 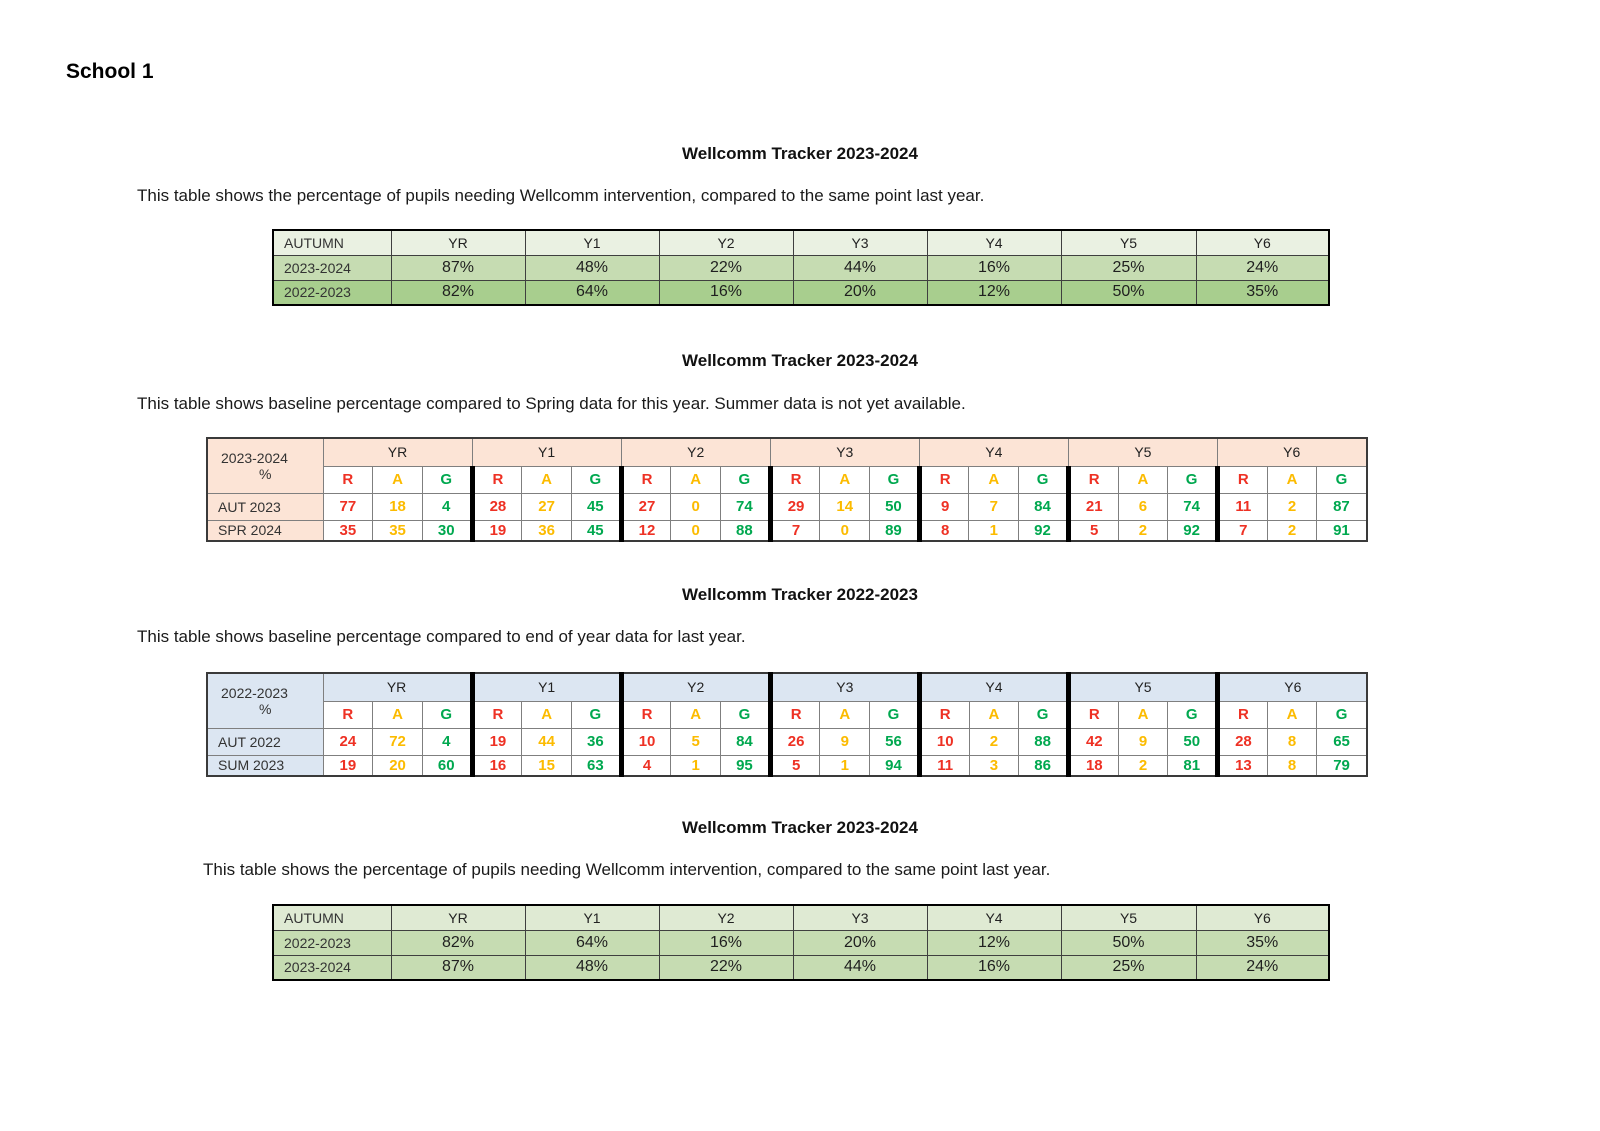 What do you see at coordinates (794, 506) in the screenshot?
I see `rag-value-cell: 29` at bounding box center [794, 506].